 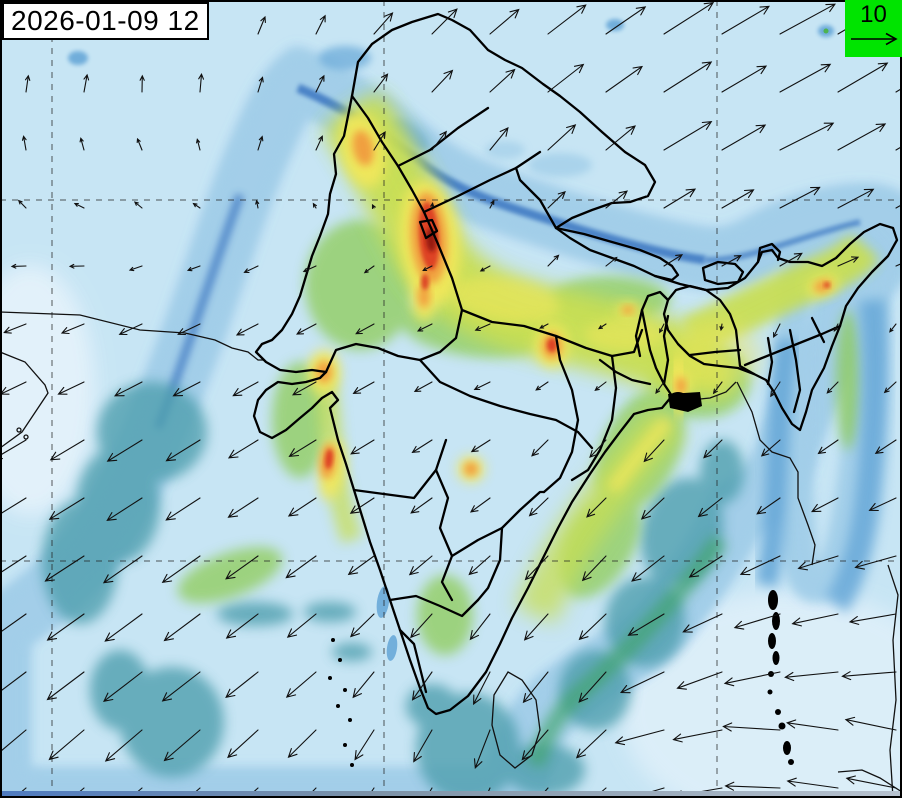 I want to click on reference-wind-legend: 10, so click(x=873, y=28).